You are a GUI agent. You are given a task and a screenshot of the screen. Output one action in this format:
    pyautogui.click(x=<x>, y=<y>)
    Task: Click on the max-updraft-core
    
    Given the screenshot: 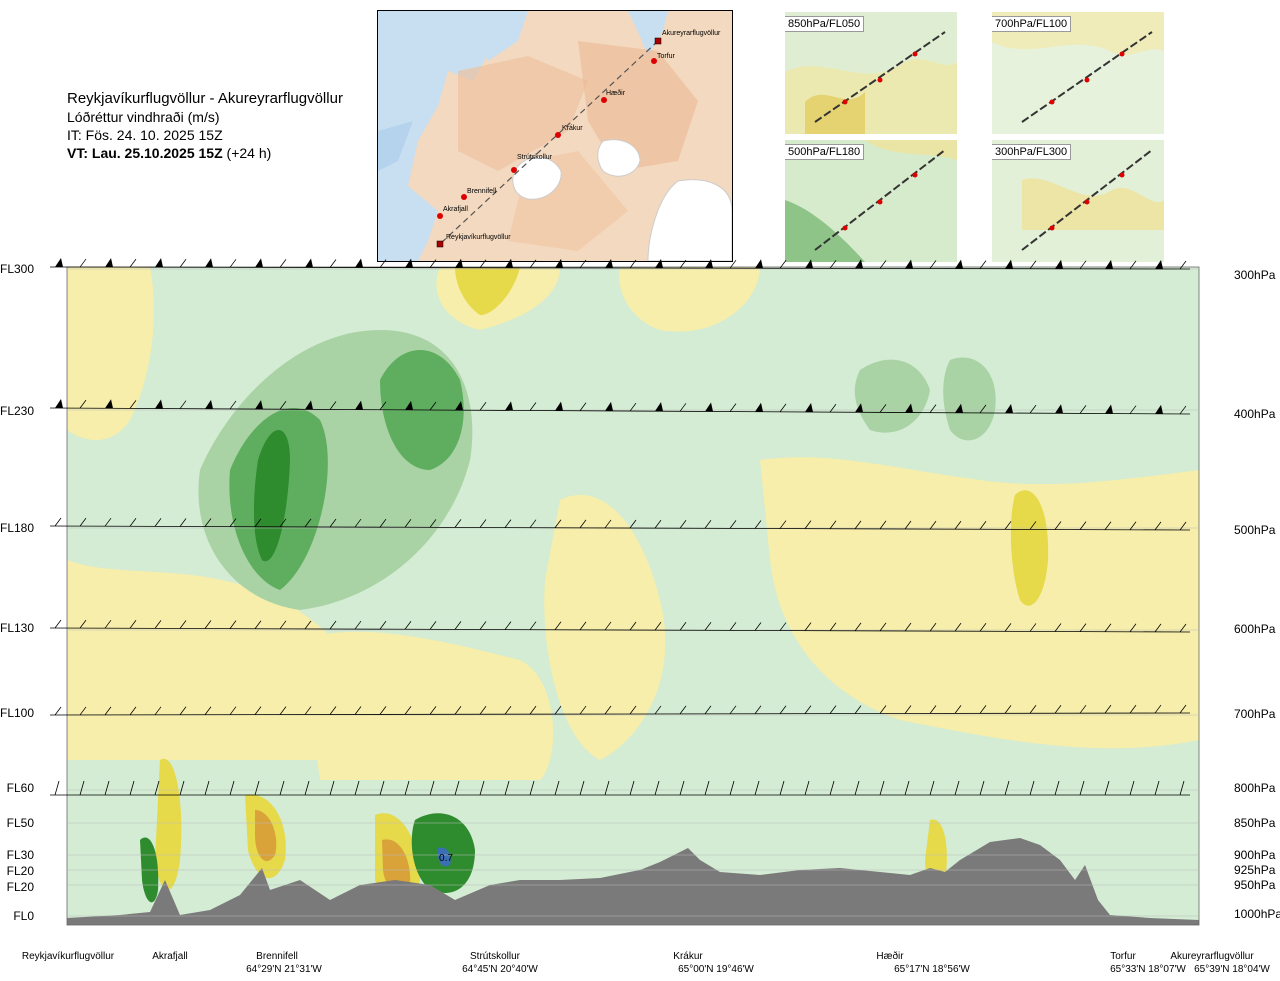 What is the action you would take?
    pyautogui.click(x=444, y=857)
    